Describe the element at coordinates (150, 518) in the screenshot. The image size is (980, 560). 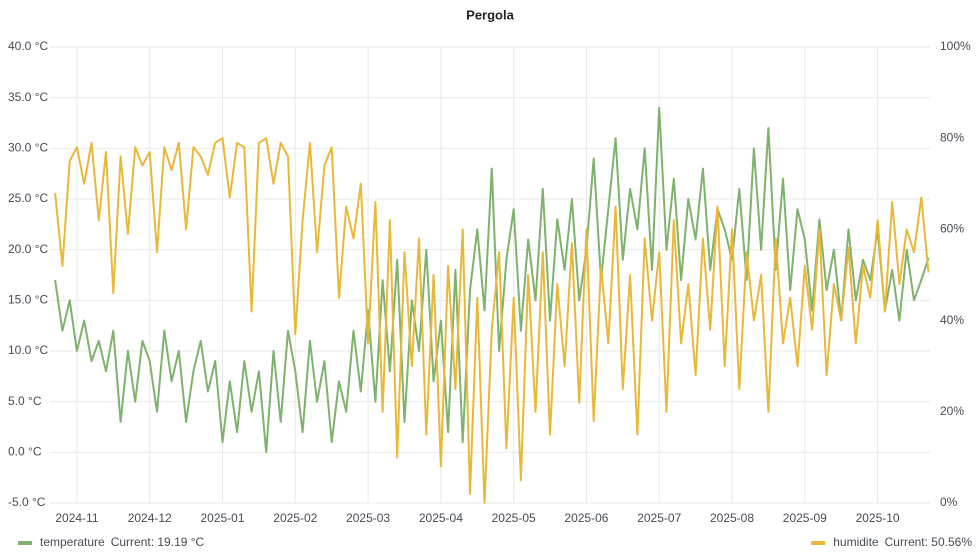
I see `x-tick-label: 2024-12` at that location.